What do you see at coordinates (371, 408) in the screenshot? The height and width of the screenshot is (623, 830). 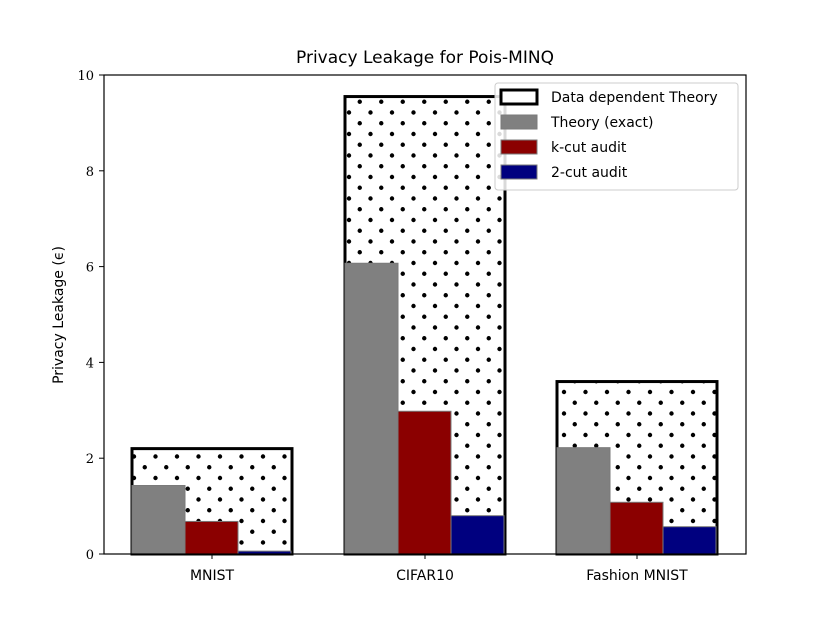 I see `bar-theory-exact--1` at bounding box center [371, 408].